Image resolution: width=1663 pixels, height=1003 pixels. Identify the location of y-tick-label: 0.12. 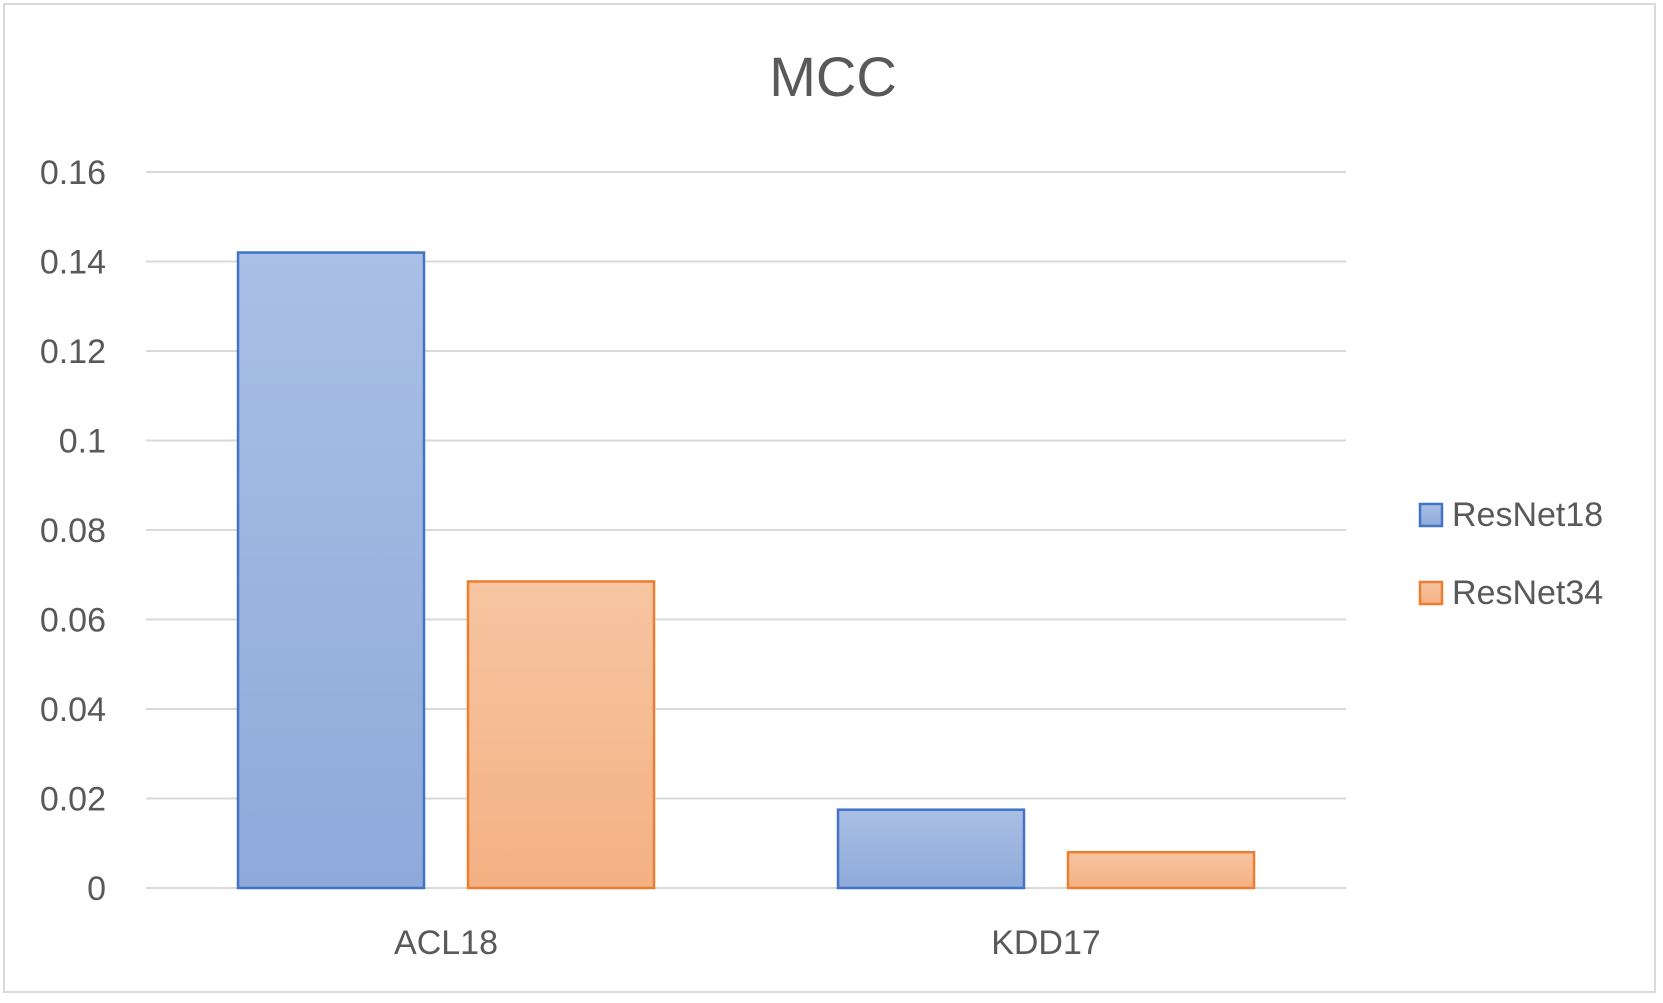
(73, 352).